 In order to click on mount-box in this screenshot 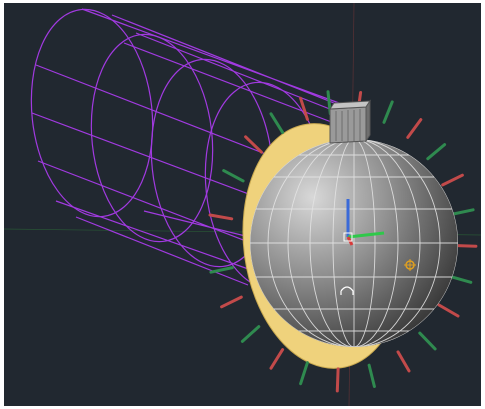, I will do `click(350, 121)`.